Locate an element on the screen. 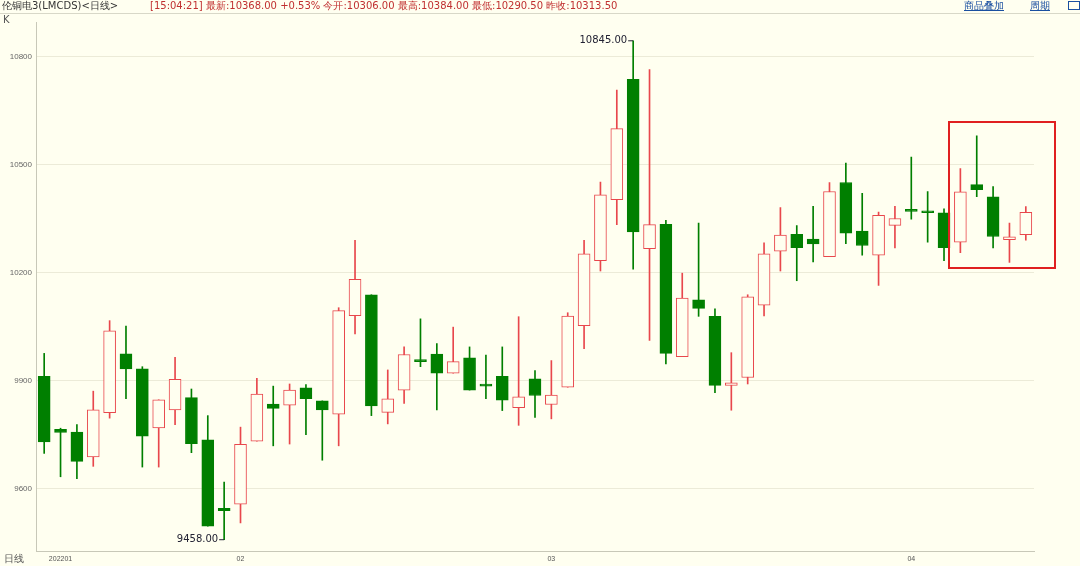  y-tick-label: 10800 is located at coordinates (21, 57).